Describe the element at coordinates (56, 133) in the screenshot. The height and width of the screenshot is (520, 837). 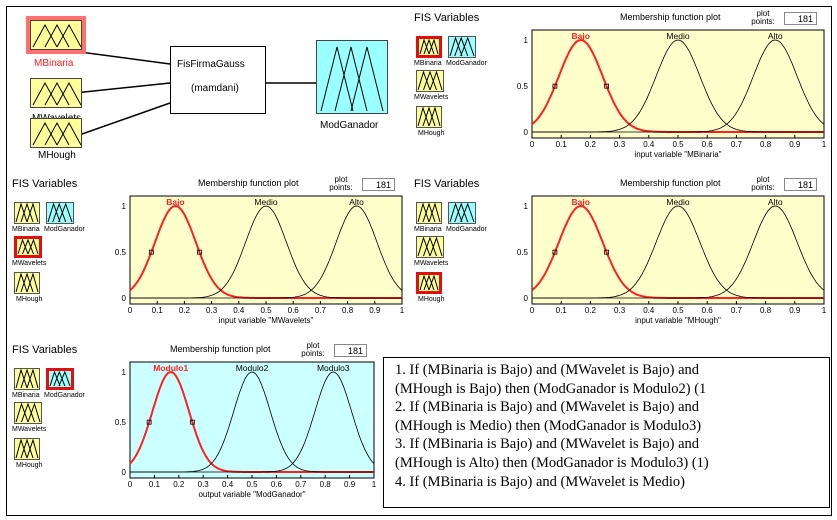
I see `input-mhough-icon` at that location.